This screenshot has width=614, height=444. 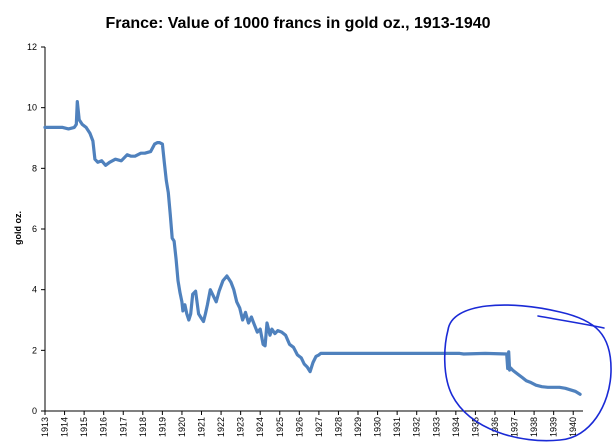 What do you see at coordinates (84, 427) in the screenshot?
I see `x-tick-label: 1915` at bounding box center [84, 427].